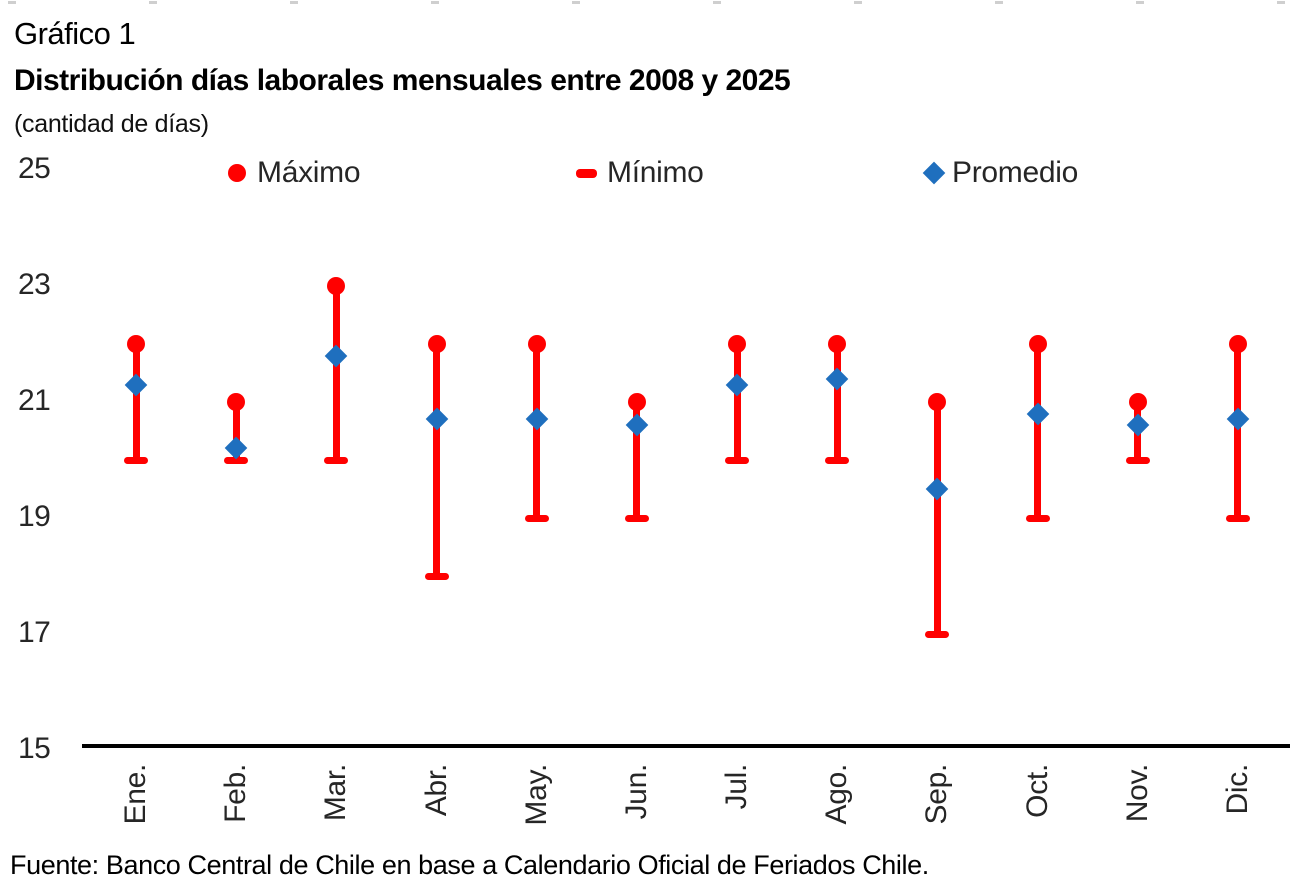  I want to click on figure-label: Gráfico 1, so click(75, 33).